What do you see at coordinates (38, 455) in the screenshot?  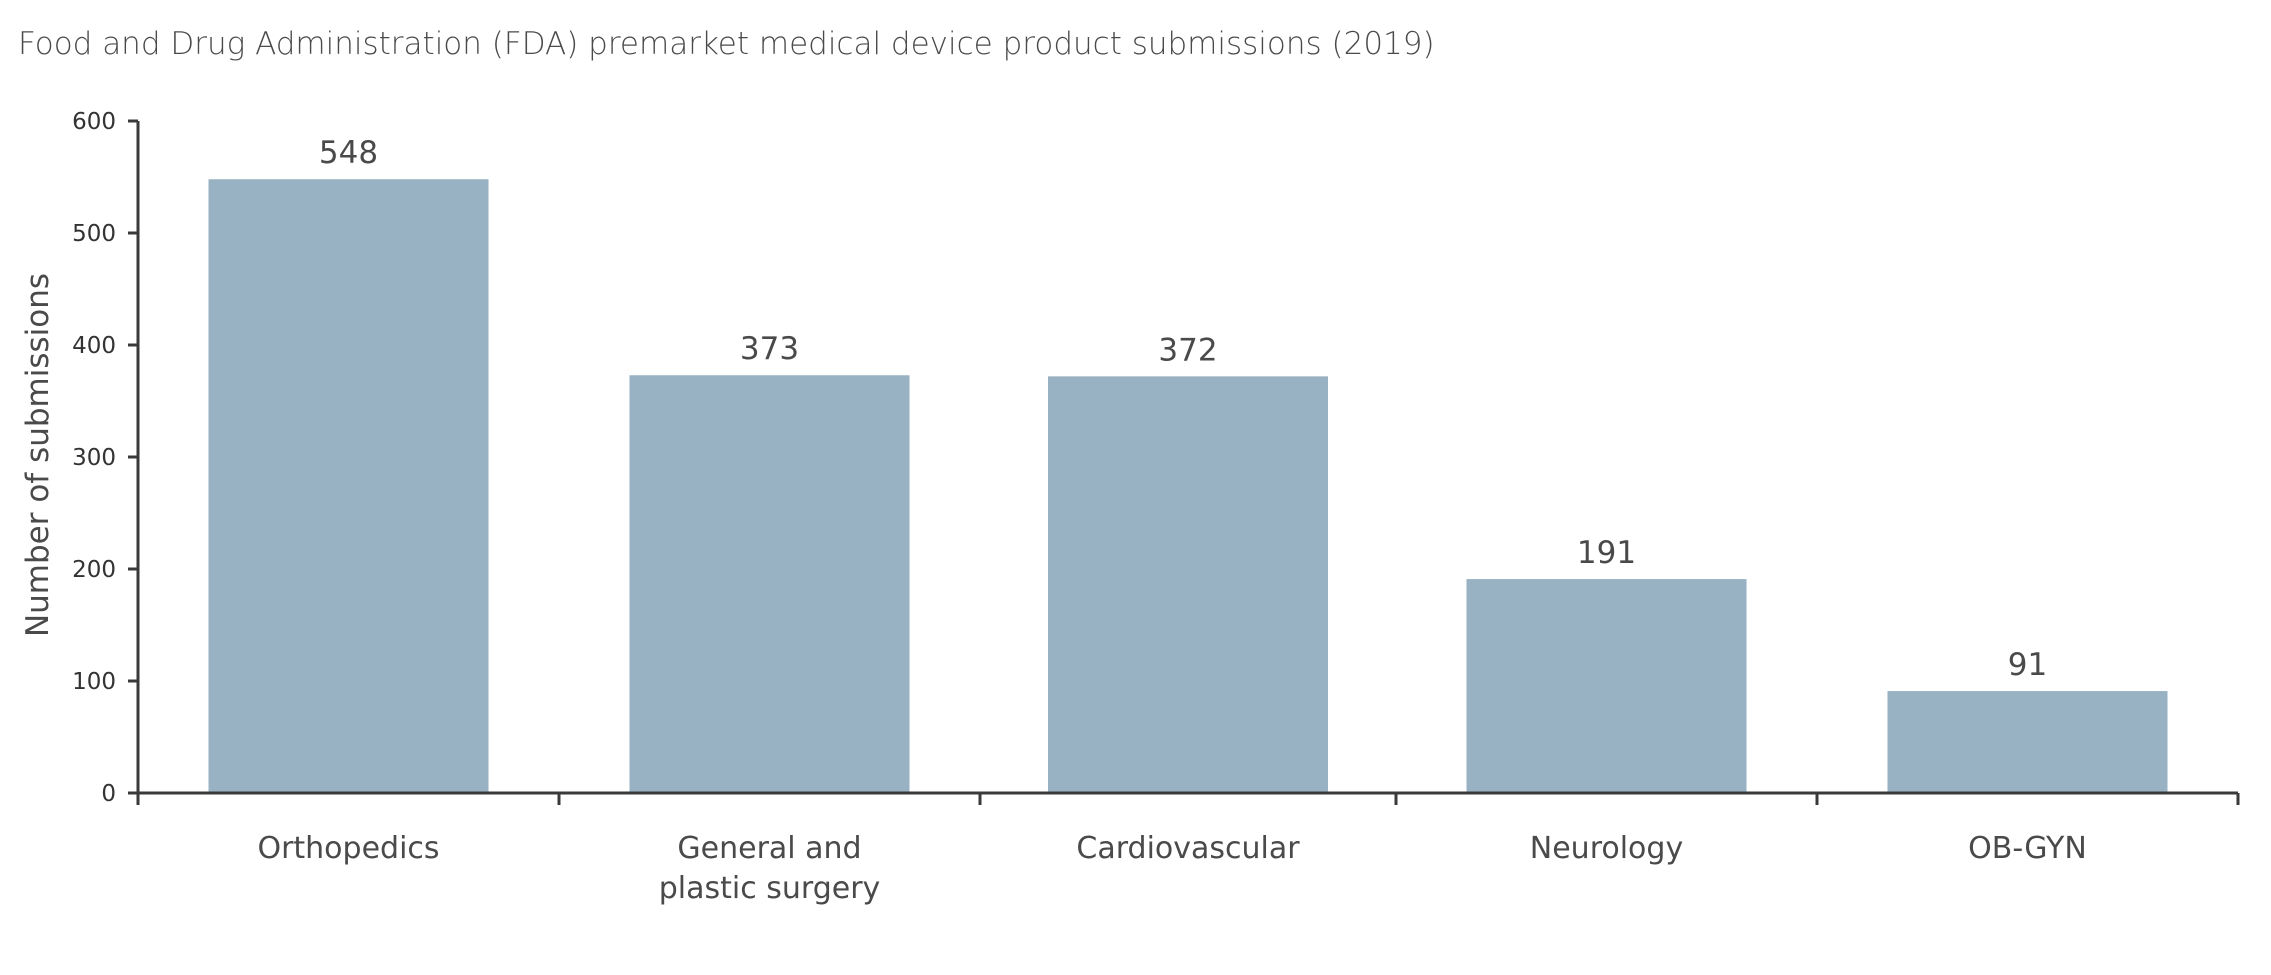 I see `y-axis-label: Number of submissions` at bounding box center [38, 455].